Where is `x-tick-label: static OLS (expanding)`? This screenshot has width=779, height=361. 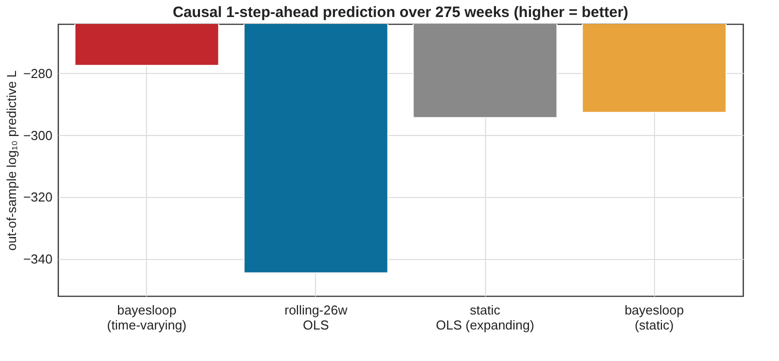 x-tick-label: static OLS (expanding) is located at coordinates (485, 317).